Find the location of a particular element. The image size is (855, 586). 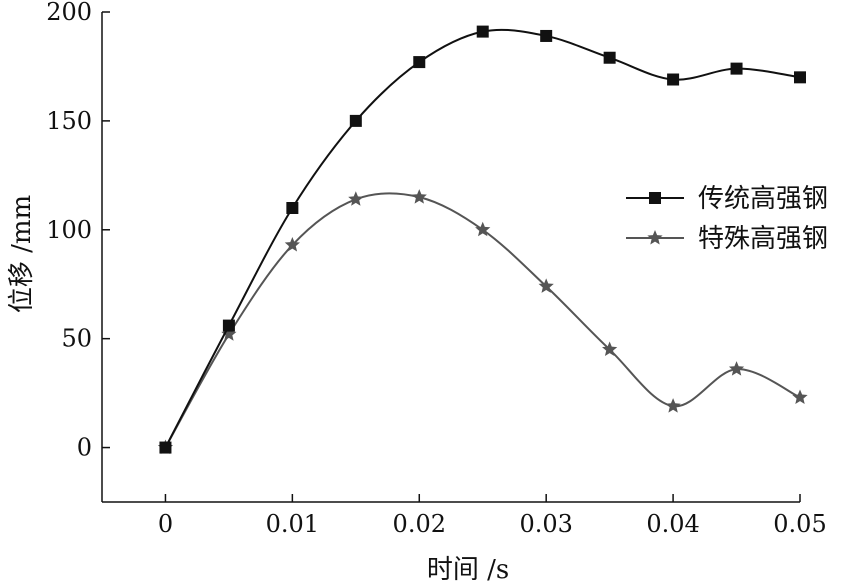

legend-label: 传统高强钢 is located at coordinates (763, 199).